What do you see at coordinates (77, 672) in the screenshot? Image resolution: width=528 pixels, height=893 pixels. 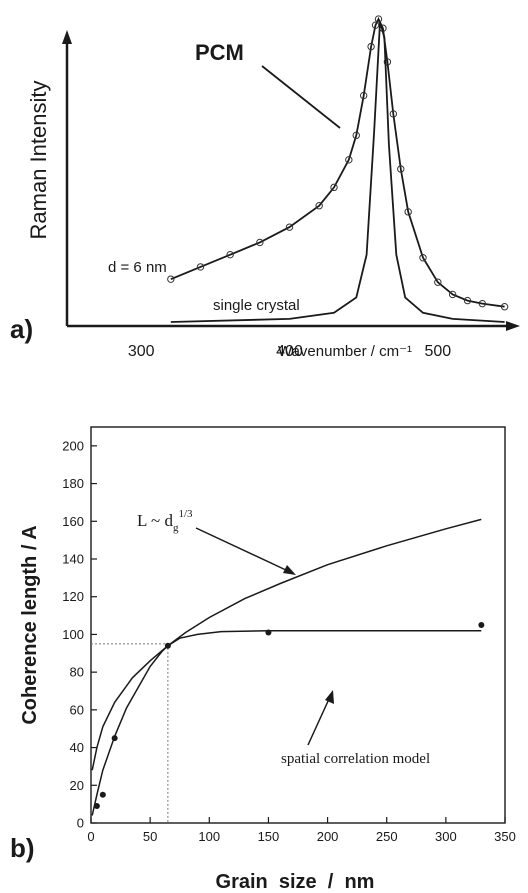 I see `panel-b-y-tick-label: 80` at bounding box center [77, 672].